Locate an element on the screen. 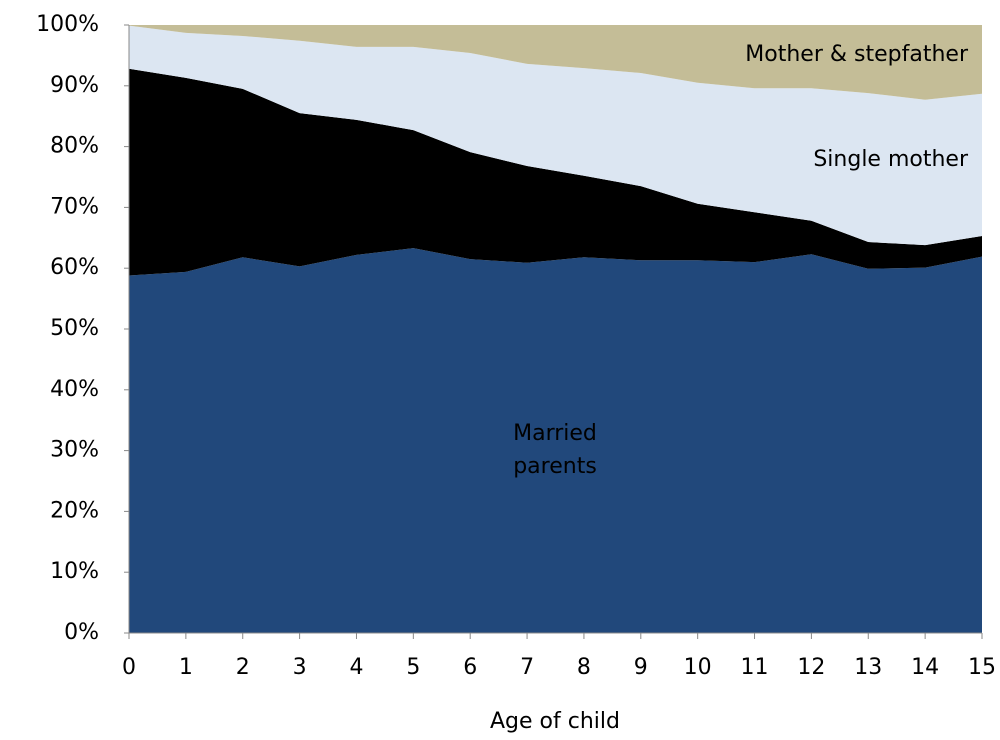 This screenshot has width=1000, height=740. y-tick-label: 60% is located at coordinates (74, 267).